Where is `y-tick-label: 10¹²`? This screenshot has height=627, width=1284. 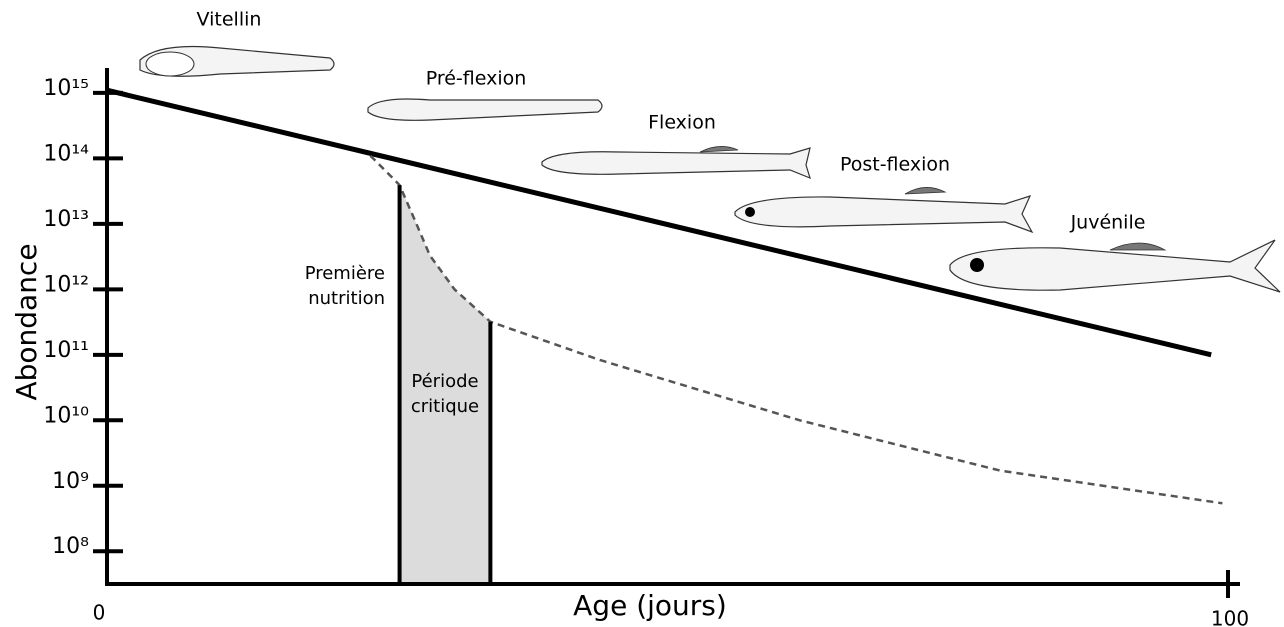
y-tick-label: 10¹² is located at coordinates (66, 284).